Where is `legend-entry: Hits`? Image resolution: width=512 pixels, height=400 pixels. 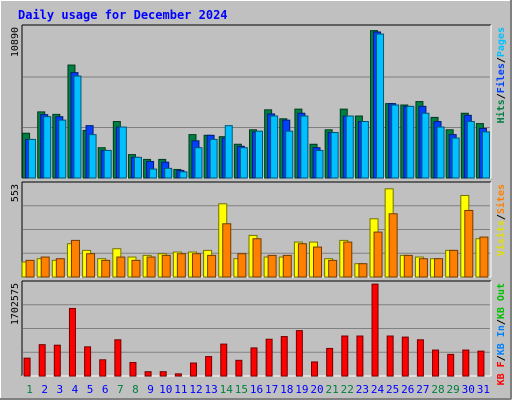 legend-entry: Hits is located at coordinates (501, 111).